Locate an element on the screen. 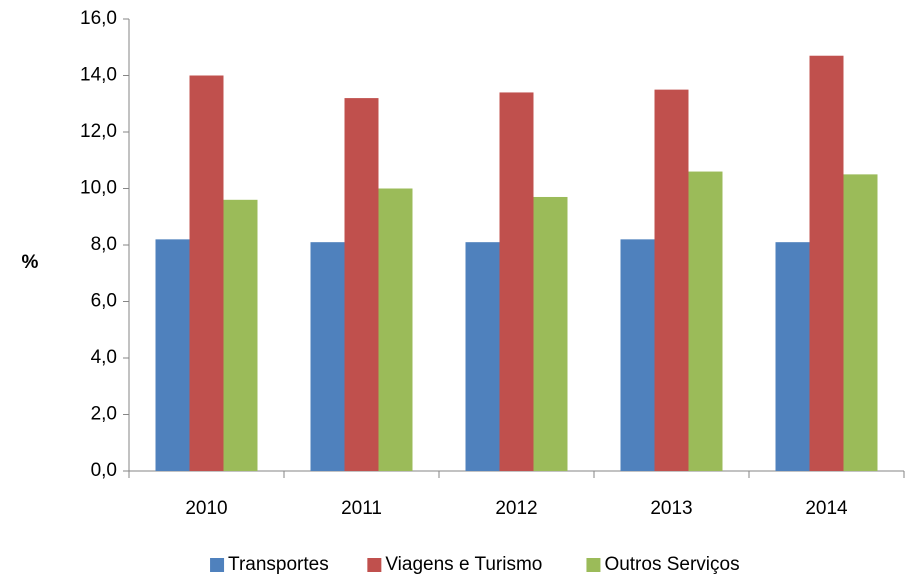  y-tick-label: 6,0 is located at coordinates (104, 301).